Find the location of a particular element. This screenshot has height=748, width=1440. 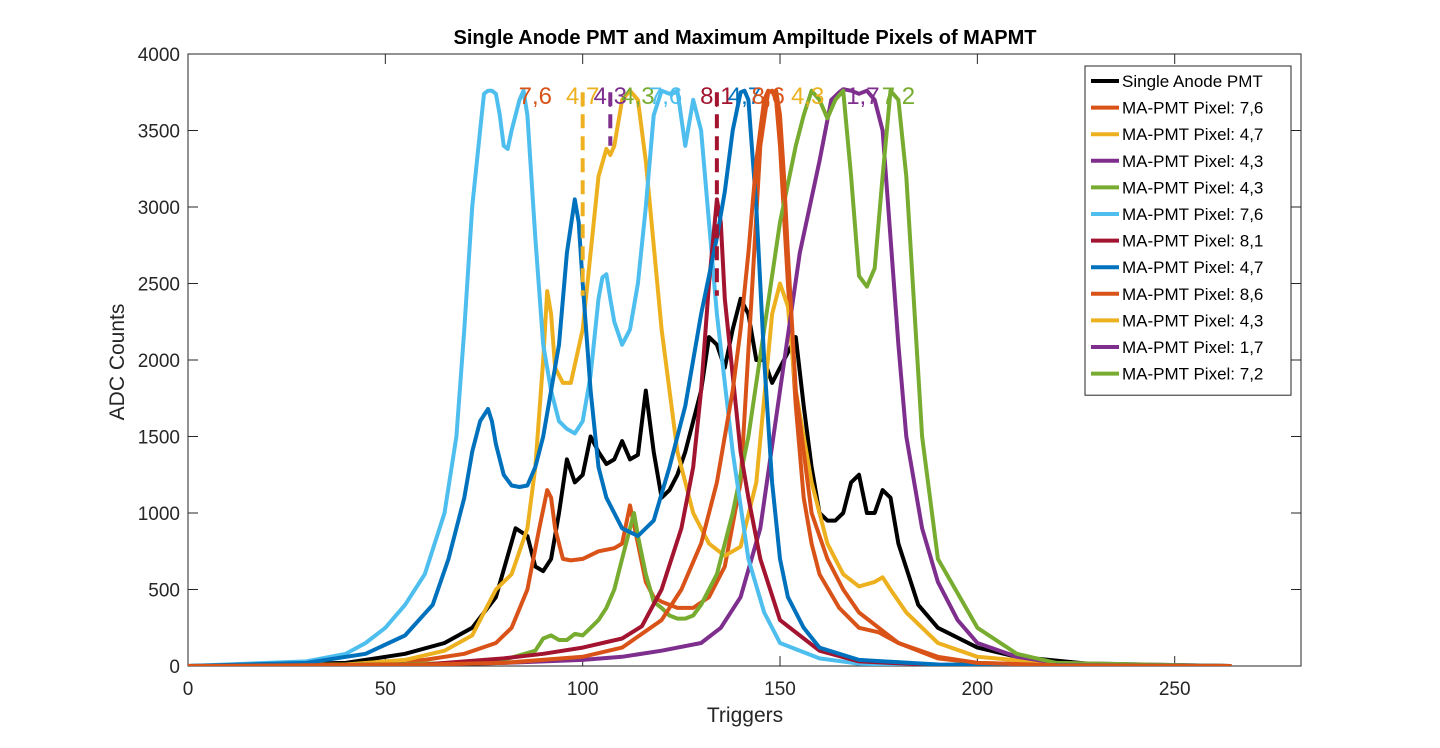

legend-entry: MA-PMT Pixel: 8,1 is located at coordinates (1192, 241).